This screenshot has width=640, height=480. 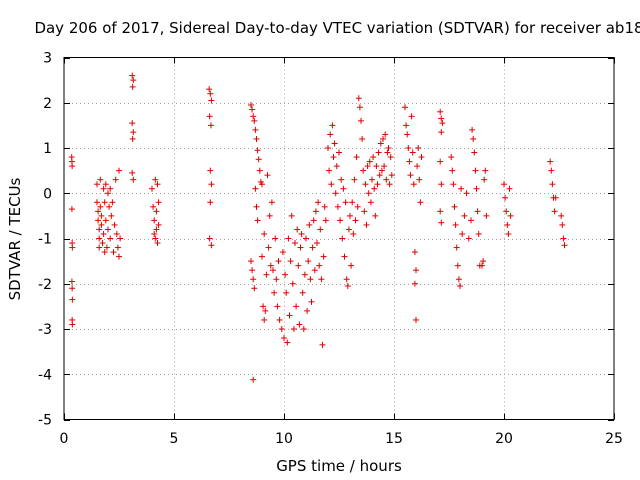 What do you see at coordinates (45, 285) in the screenshot?
I see `y-tick-label: -2` at bounding box center [45, 285].